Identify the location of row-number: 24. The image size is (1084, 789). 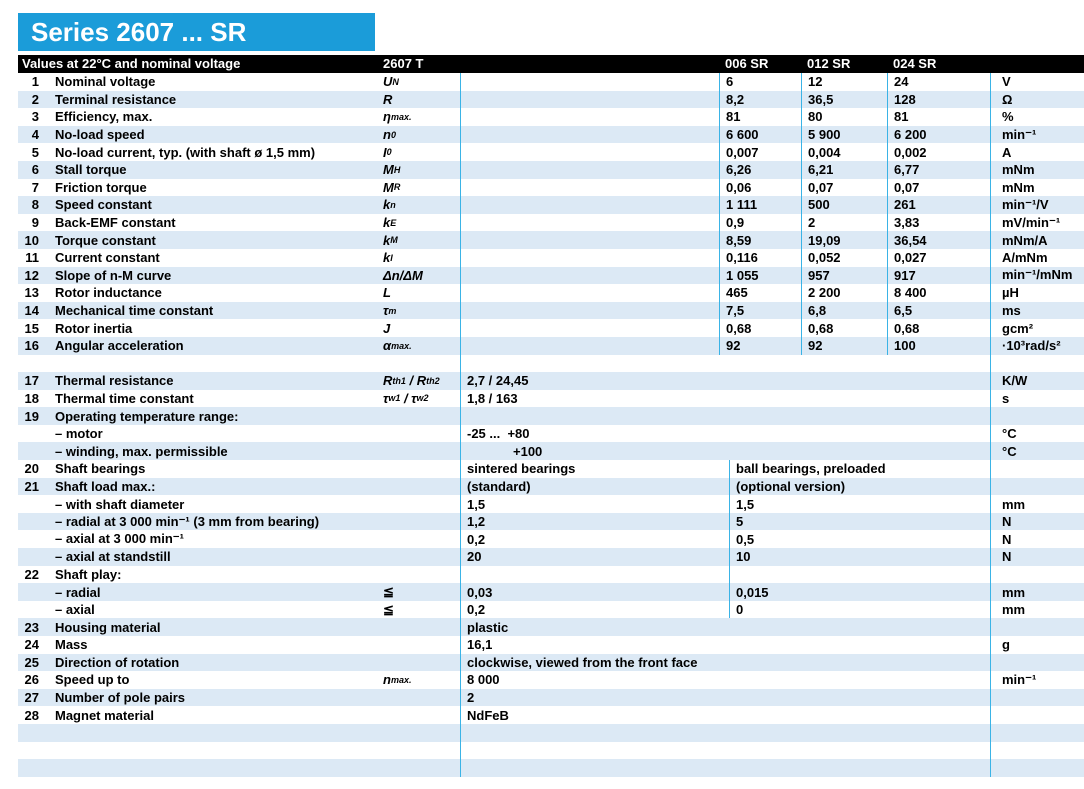
(31, 645).